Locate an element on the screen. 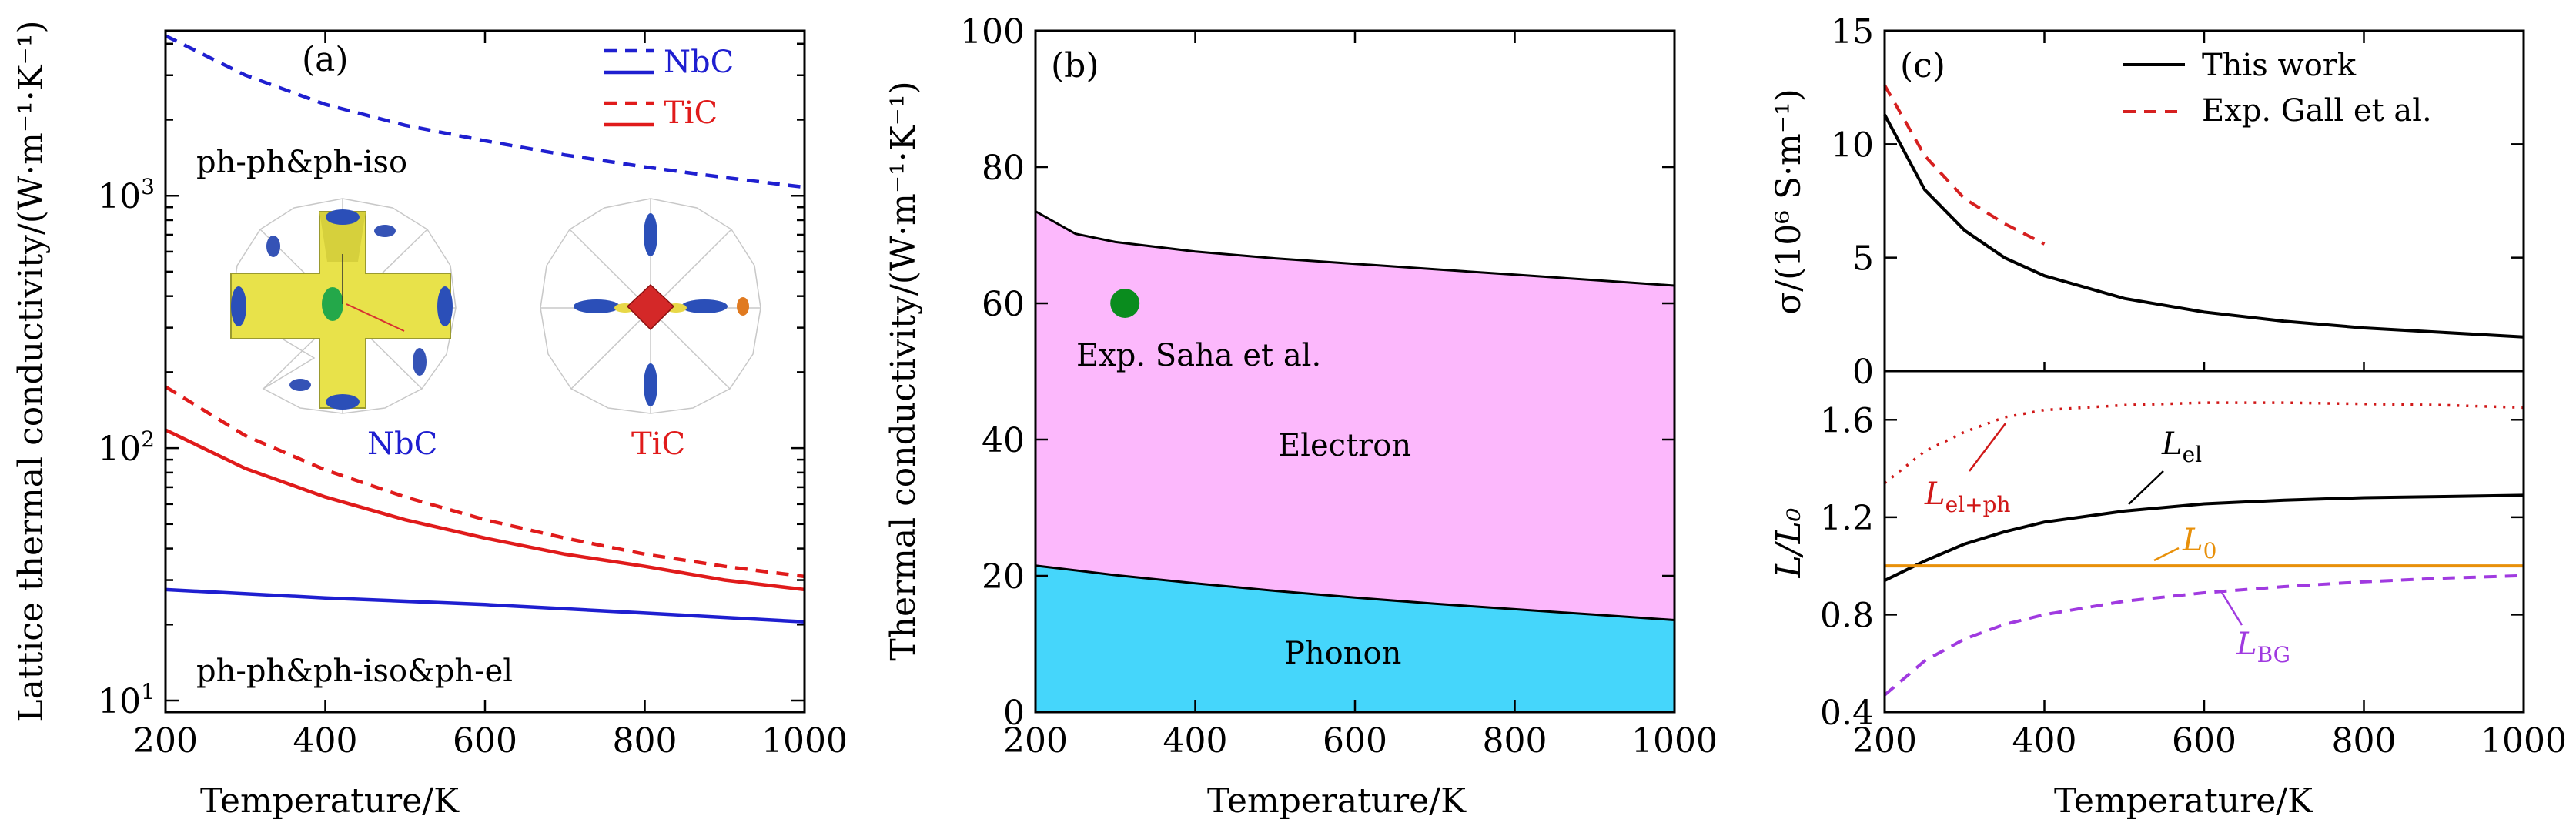 The height and width of the screenshot is (826, 2576). label-l-el: Lel is located at coordinates (2182, 446).